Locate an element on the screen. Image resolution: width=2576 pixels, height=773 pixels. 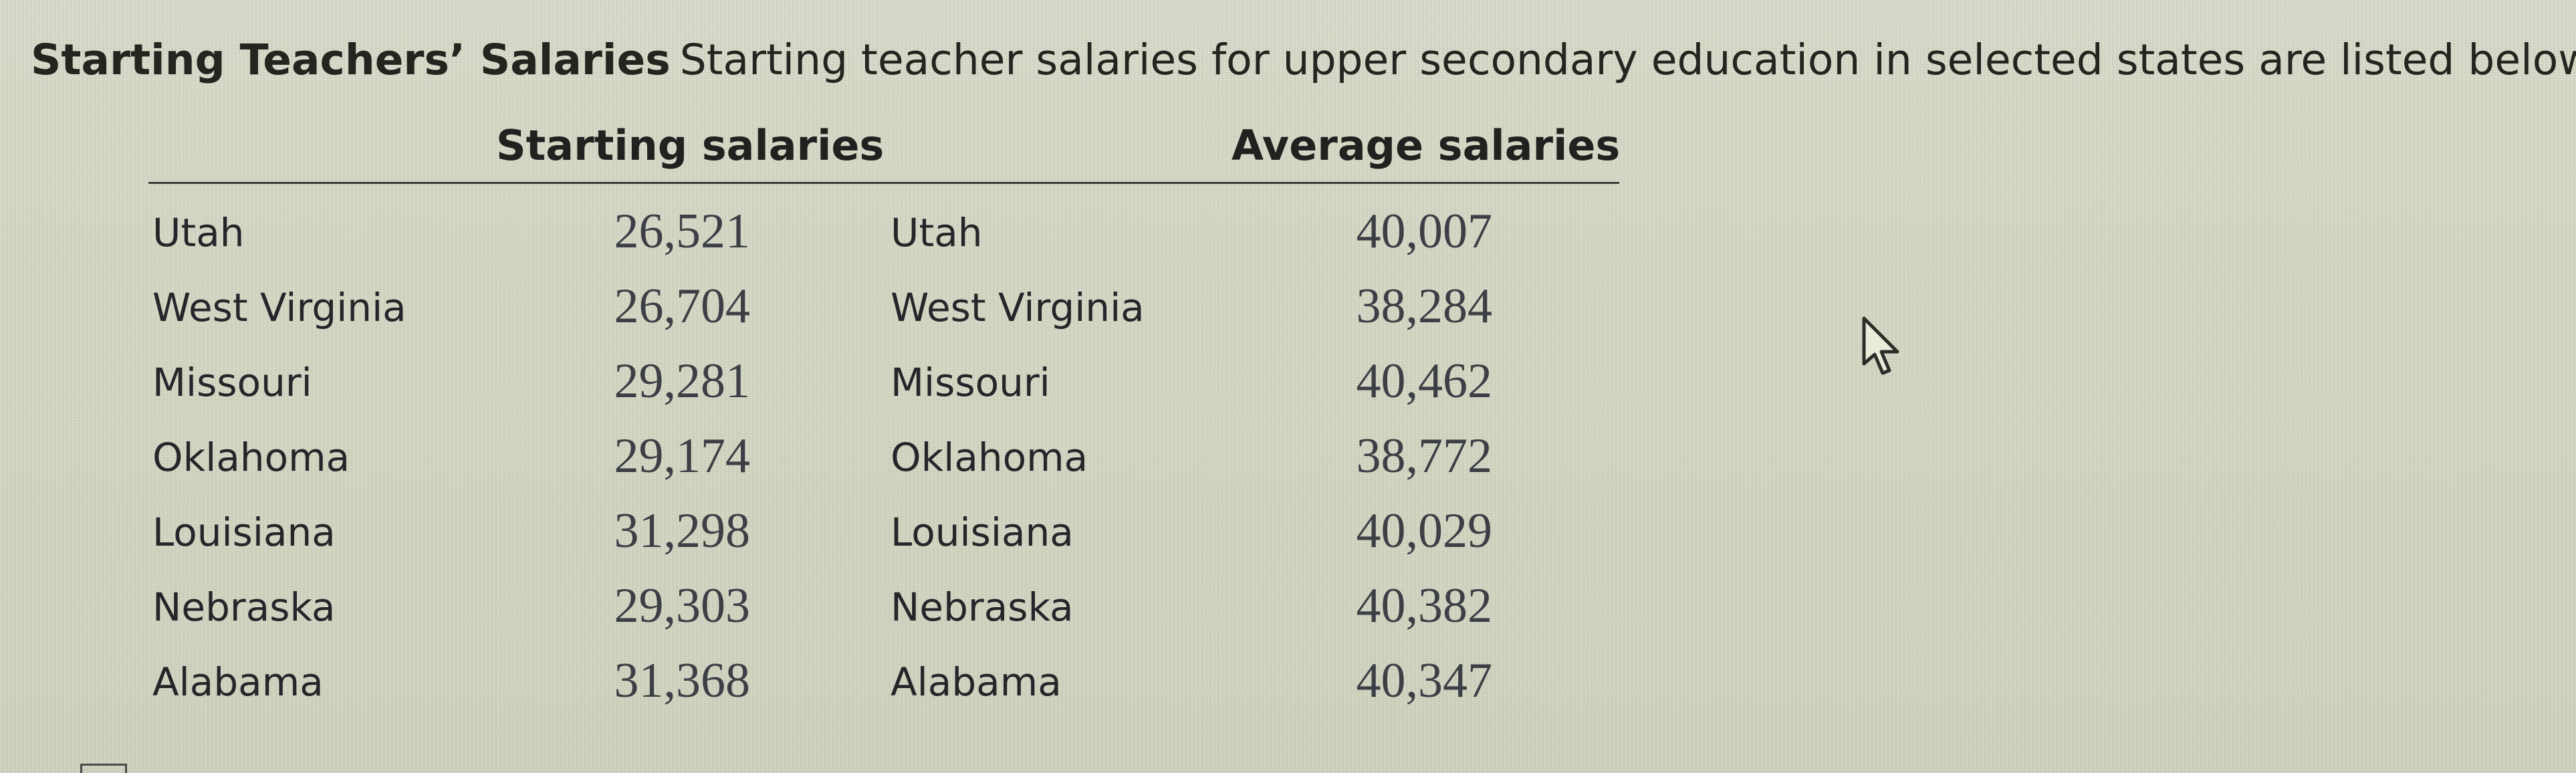
table-row: Missouri 29,281 Missouri 40,462 is located at coordinates (883, 386).